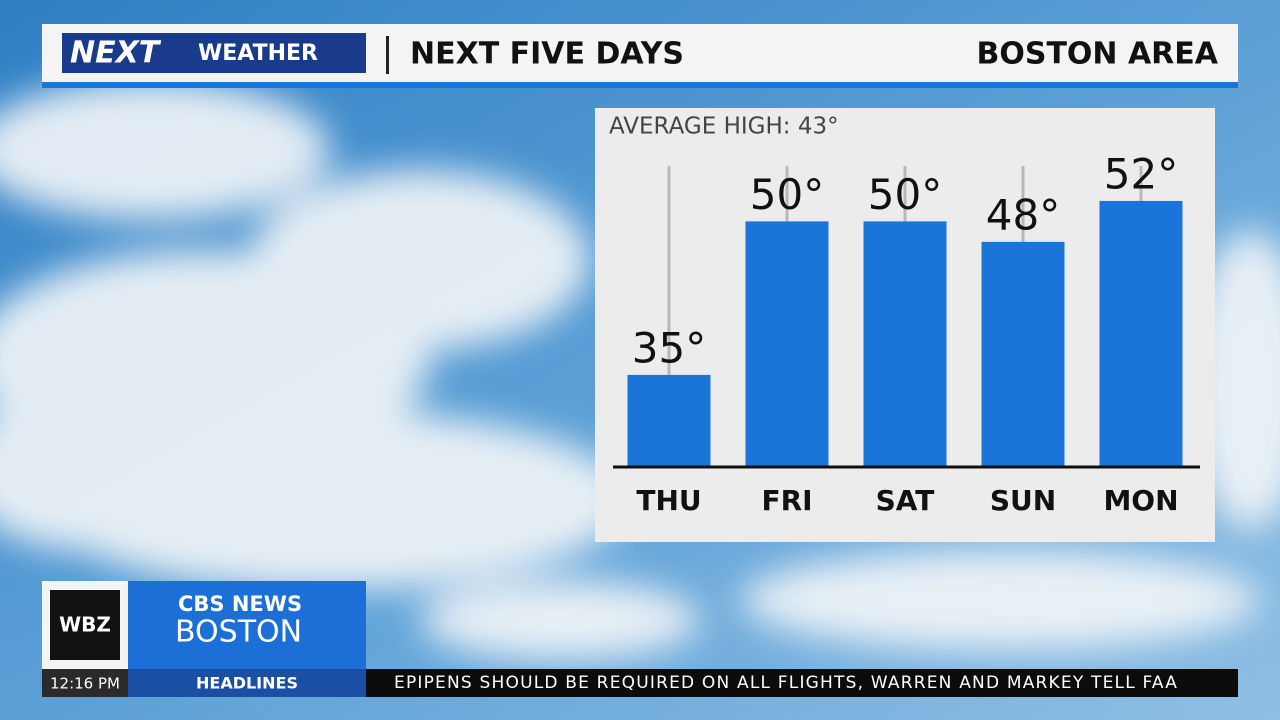 This screenshot has height=720, width=1280. I want to click on station-name: WBZ, so click(85, 625).